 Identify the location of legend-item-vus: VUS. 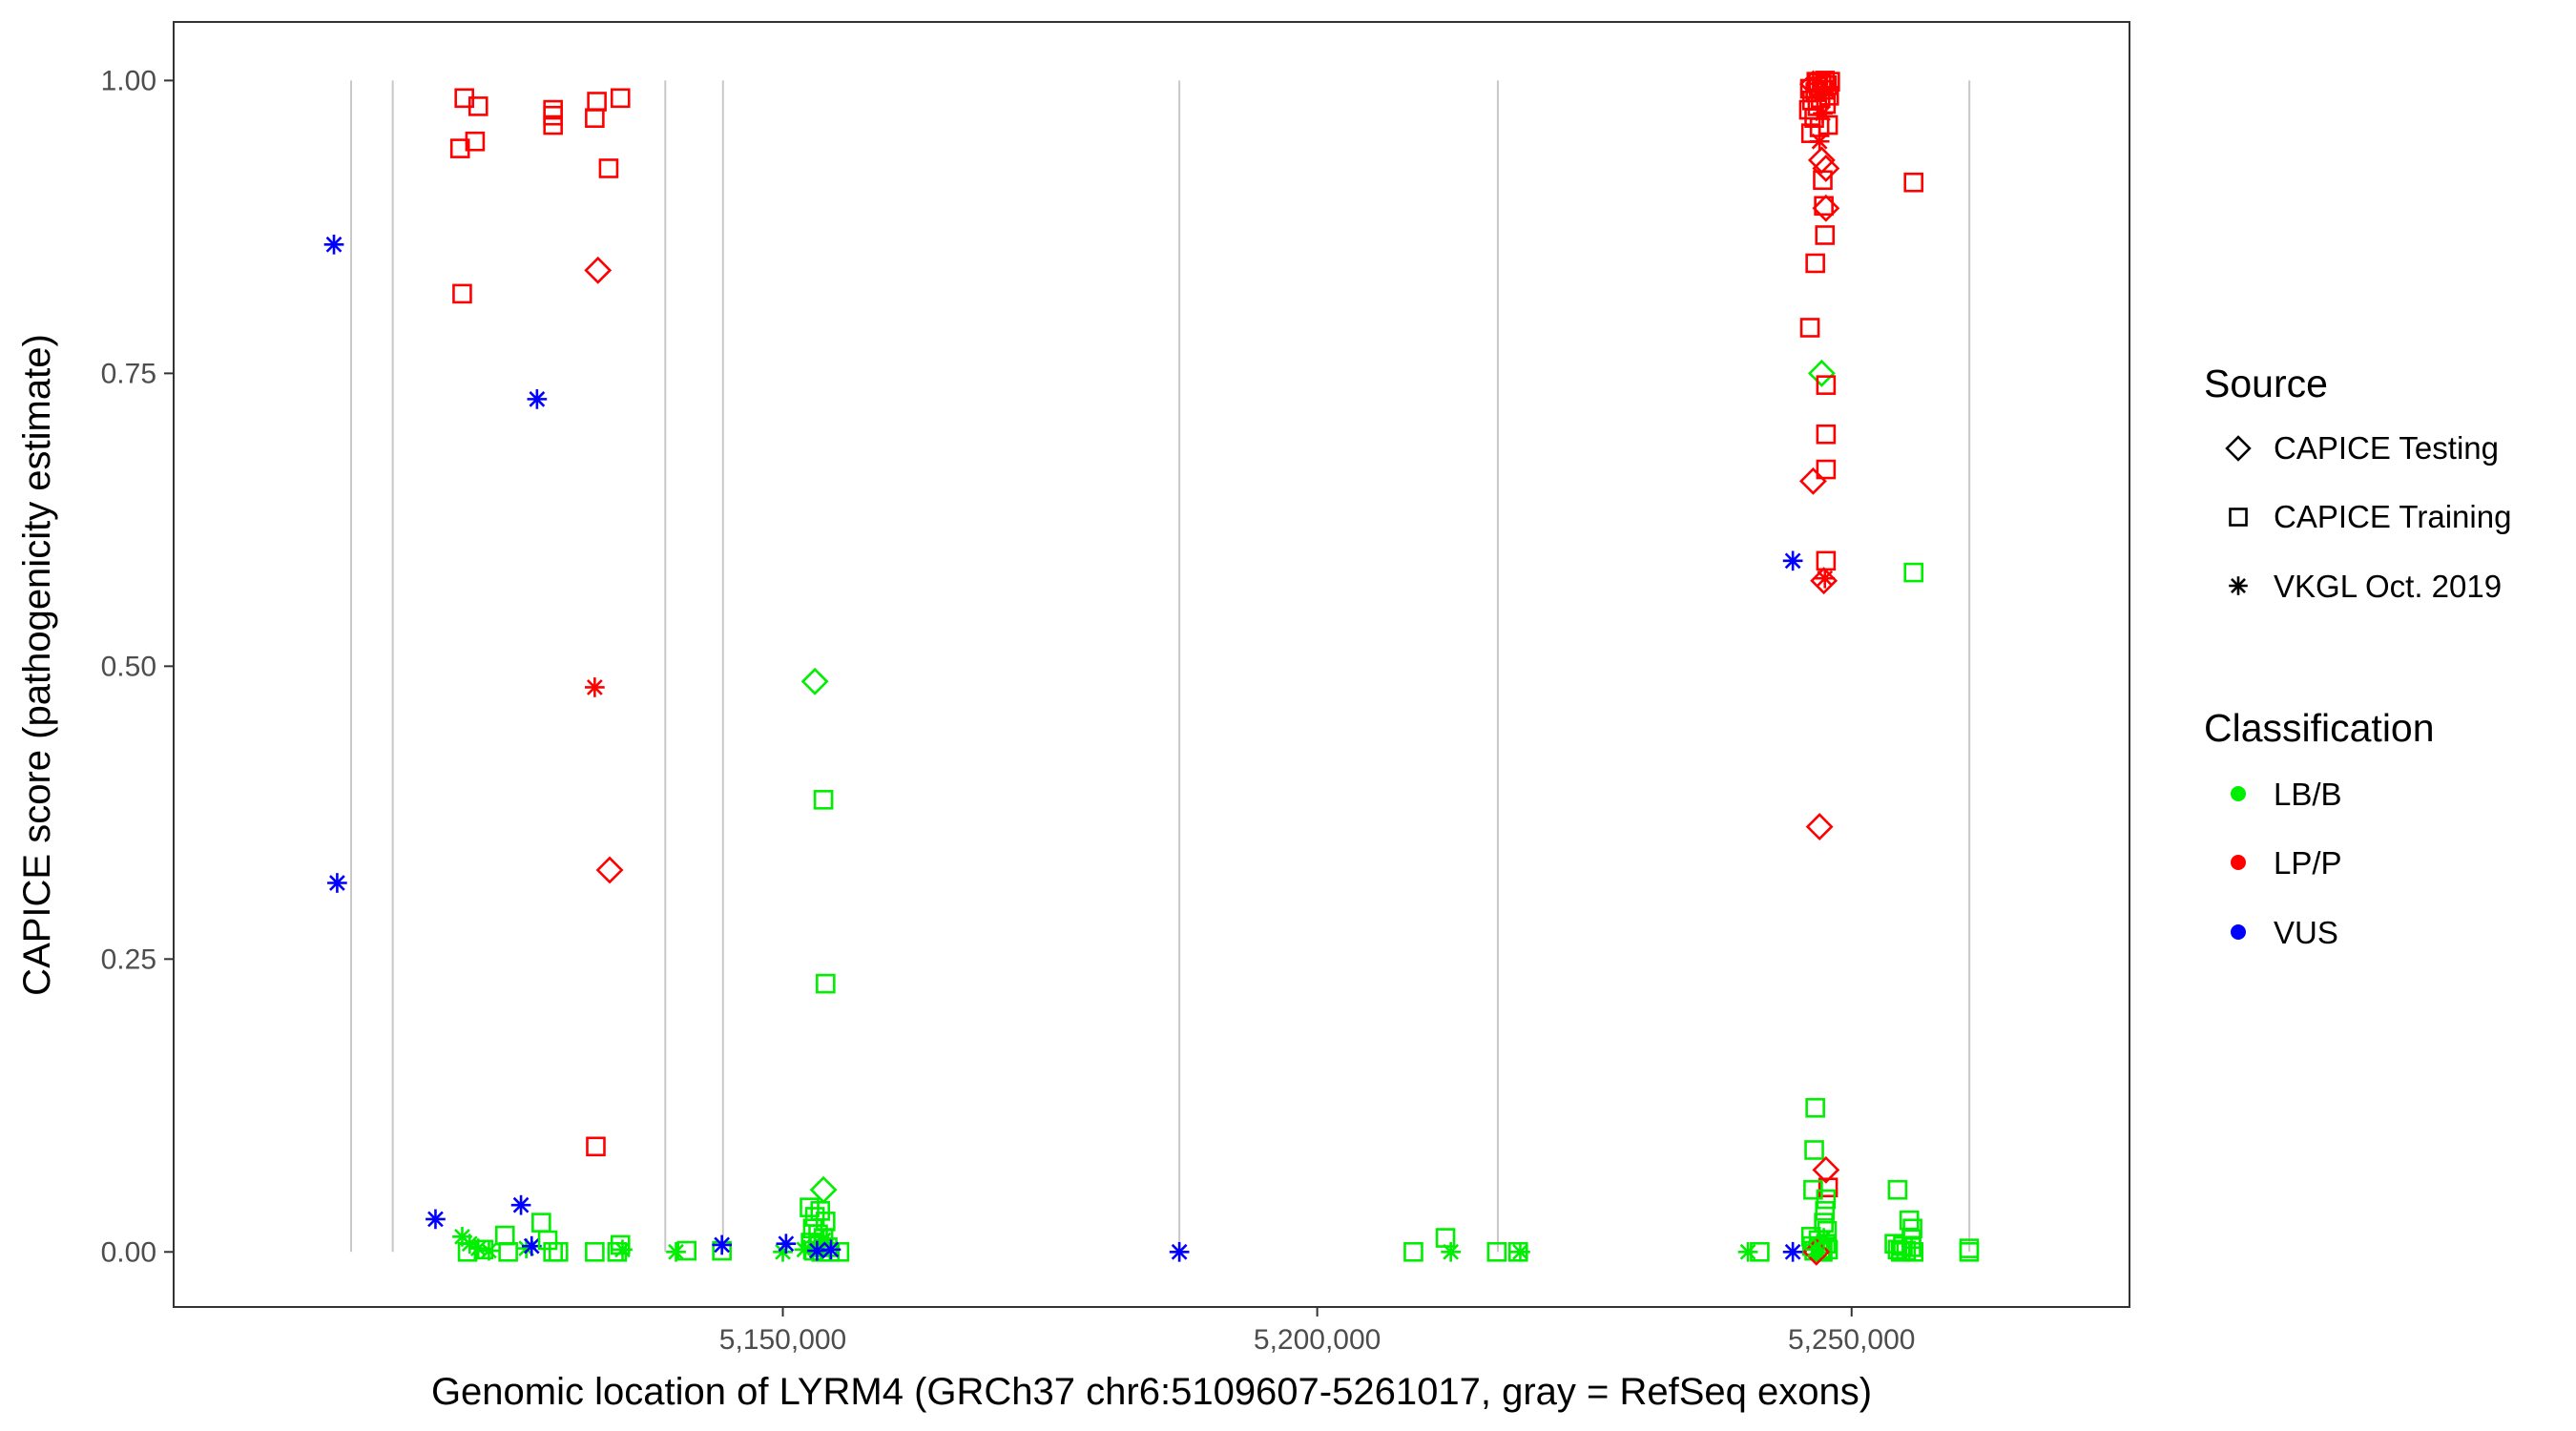
(2284, 932).